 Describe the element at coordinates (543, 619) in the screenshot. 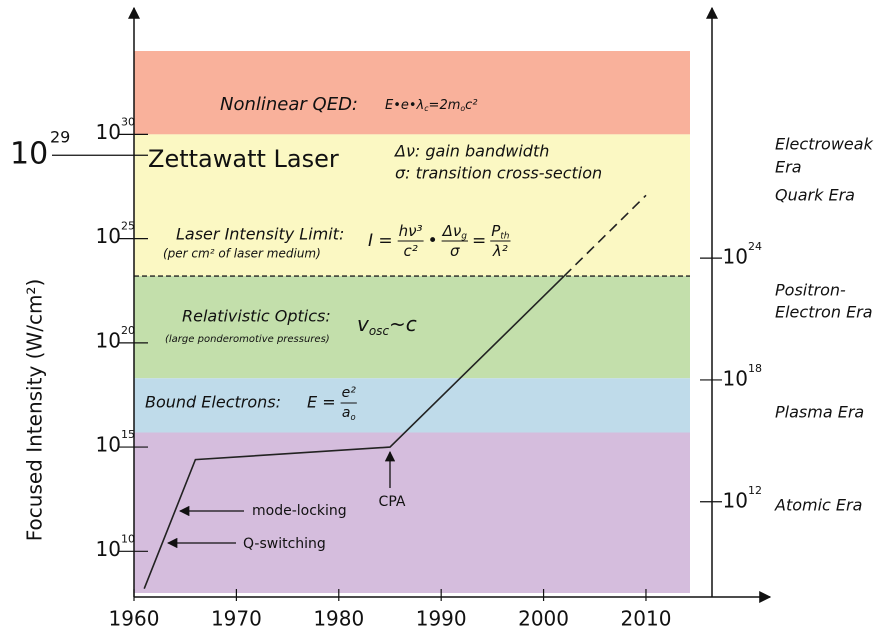

I see `x-tick-label: 2000` at that location.